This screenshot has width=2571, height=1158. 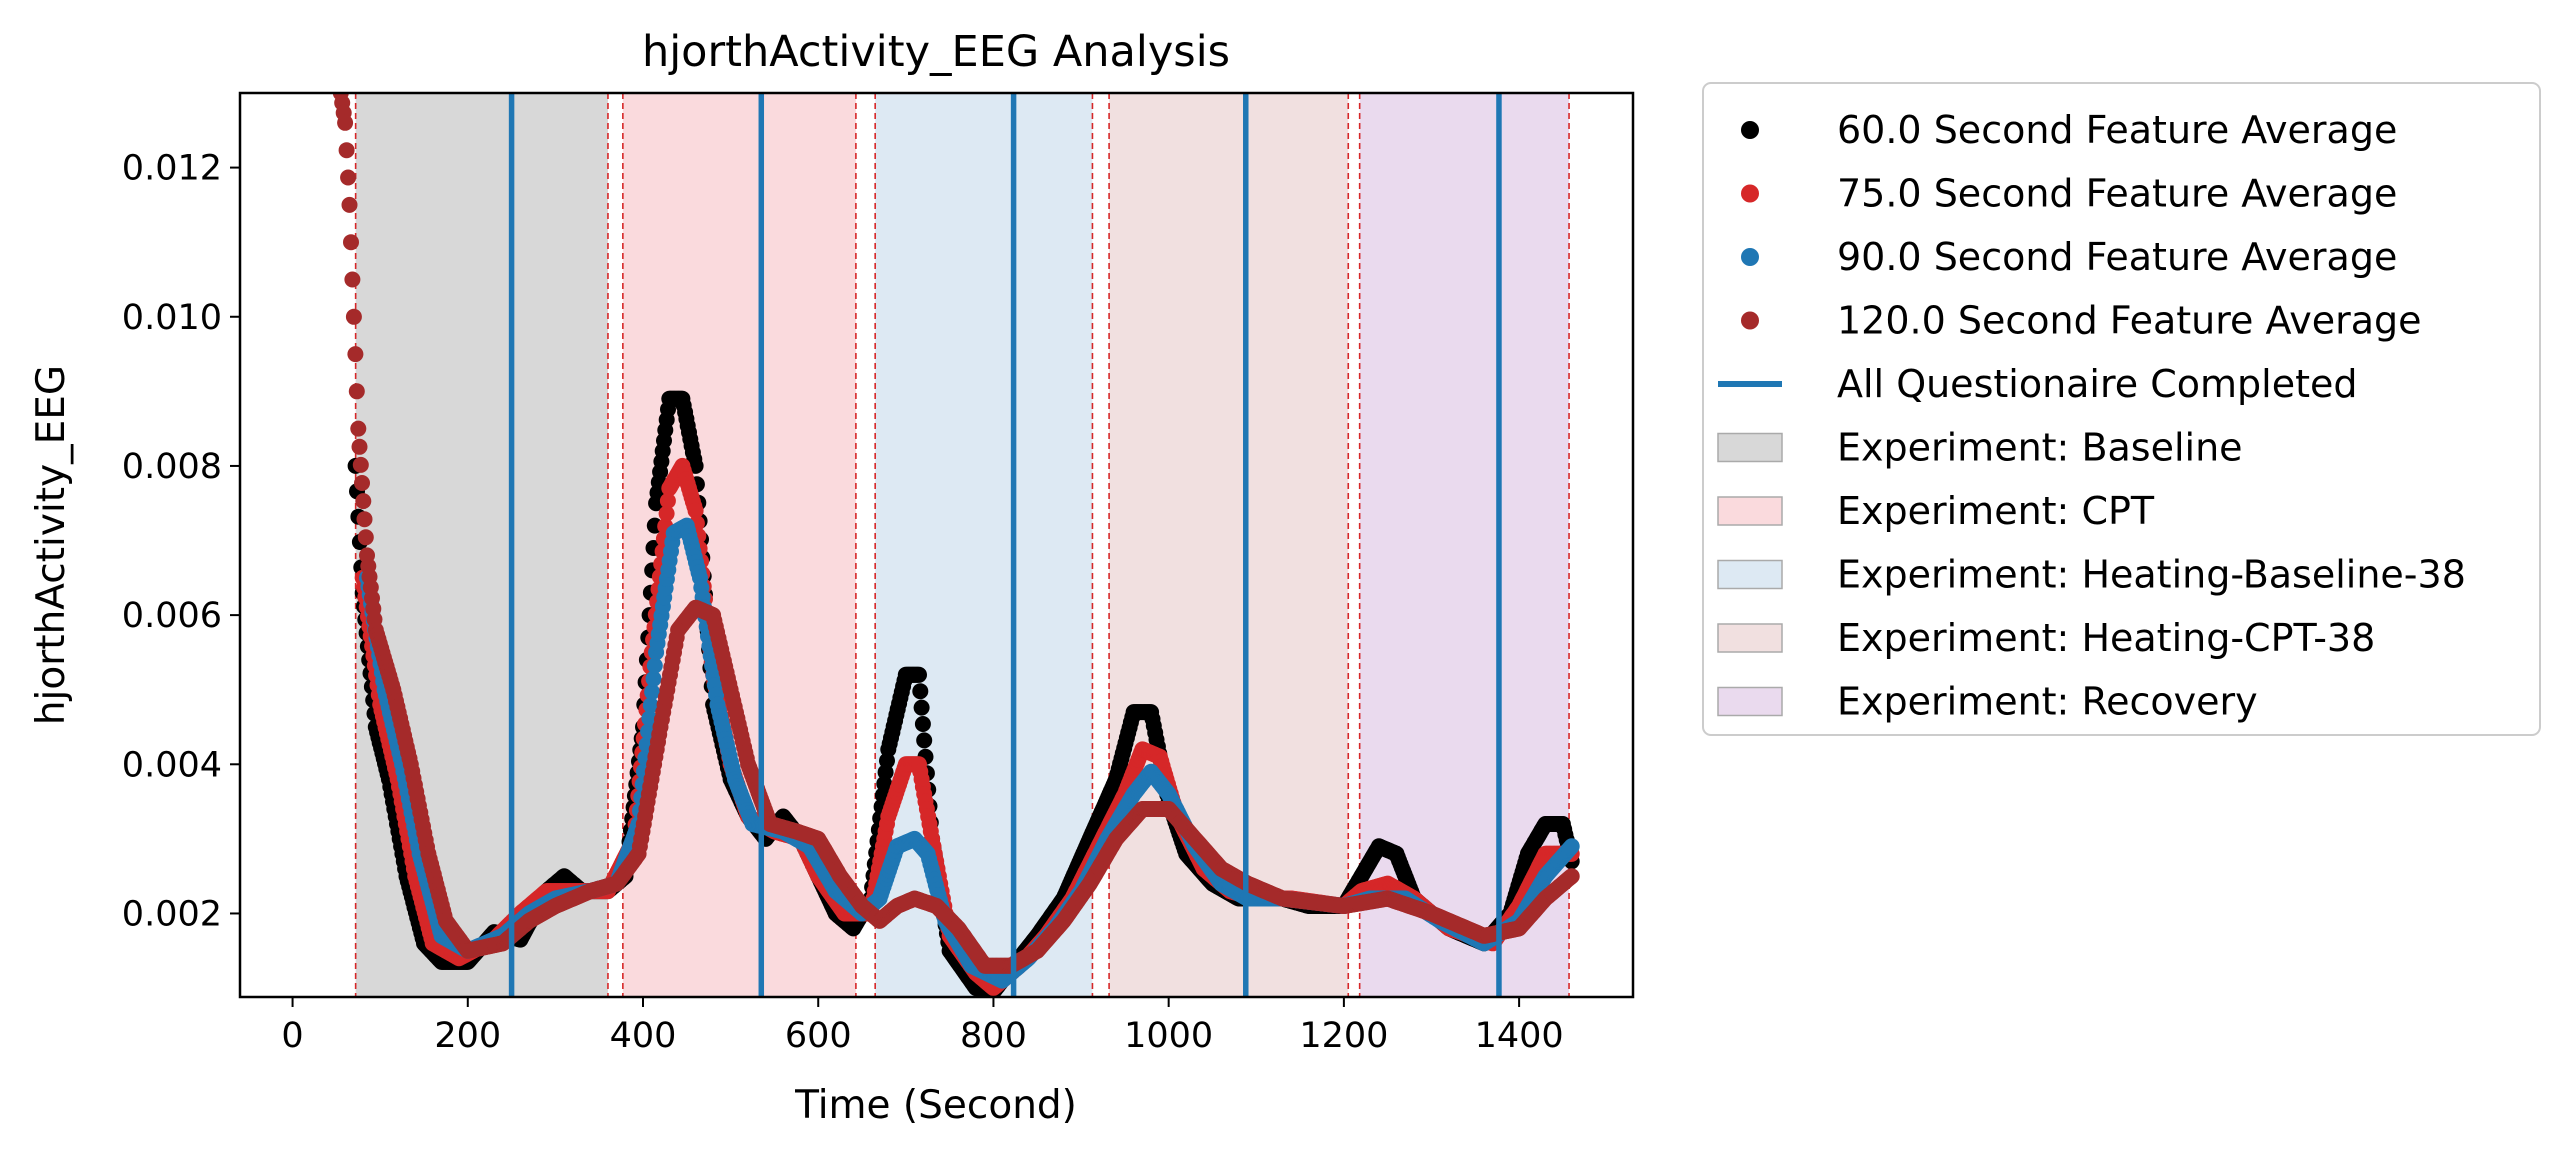 What do you see at coordinates (818, 1036) in the screenshot?
I see `x-tick-label-3: 600` at bounding box center [818, 1036].